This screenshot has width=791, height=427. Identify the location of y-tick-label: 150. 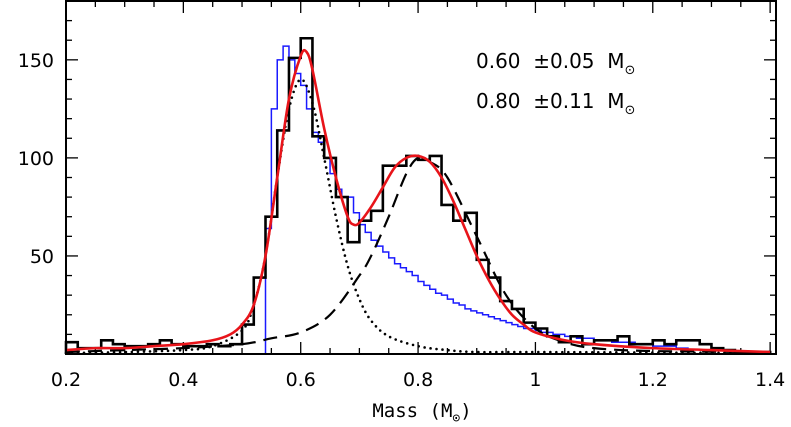
(36, 61).